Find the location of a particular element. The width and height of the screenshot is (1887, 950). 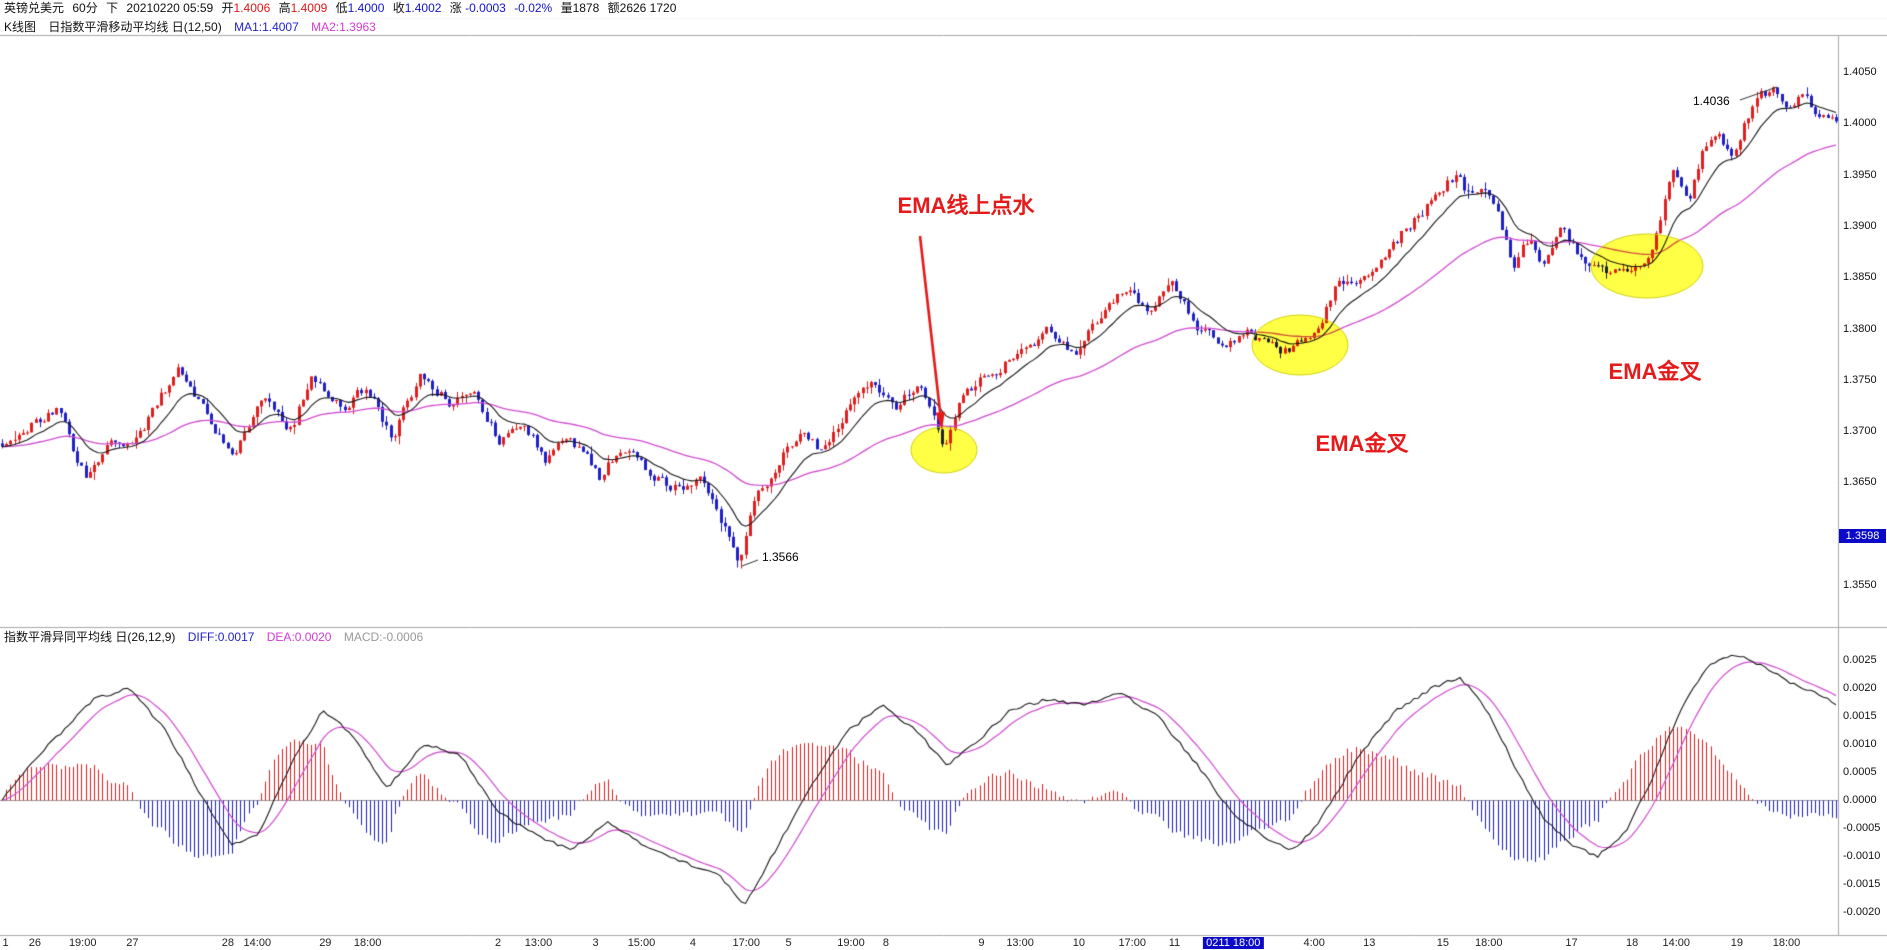

low-value: 1.4000 is located at coordinates (366, 8).